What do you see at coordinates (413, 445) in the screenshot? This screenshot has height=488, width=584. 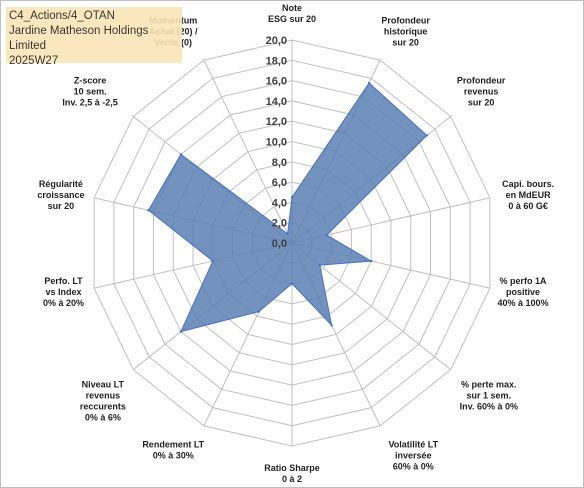 I see `axis-label-line: Volatilité LT` at bounding box center [413, 445].